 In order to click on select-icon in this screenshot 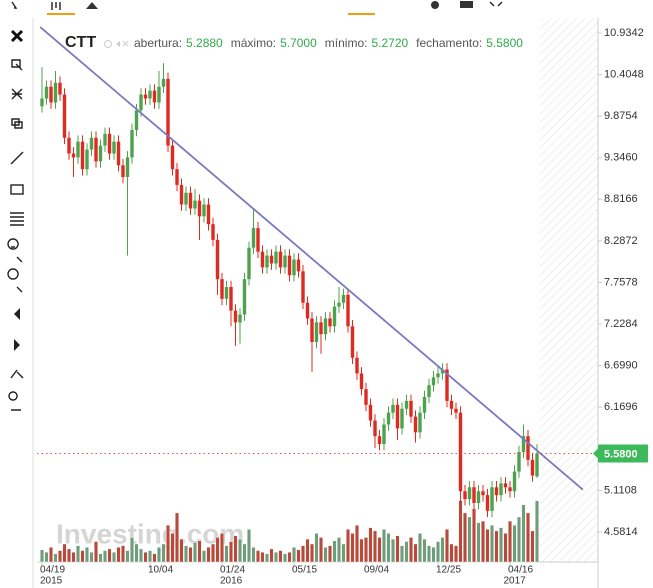, I will do `click(17, 65)`.